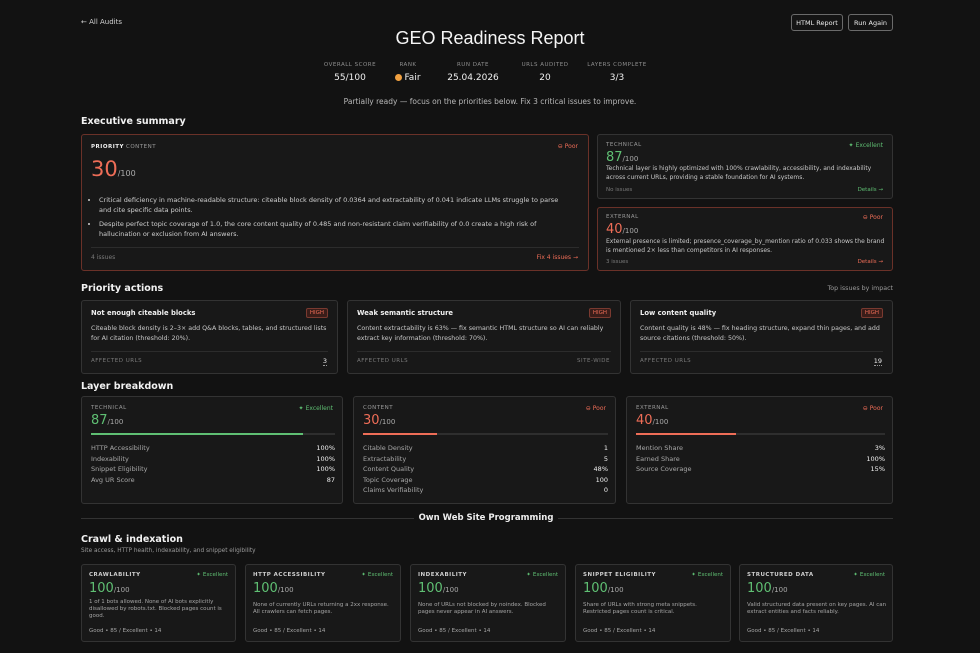 The height and width of the screenshot is (653, 980). What do you see at coordinates (622, 217) in the screenshot?
I see `external-summary-label: EXTERNAL` at bounding box center [622, 217].